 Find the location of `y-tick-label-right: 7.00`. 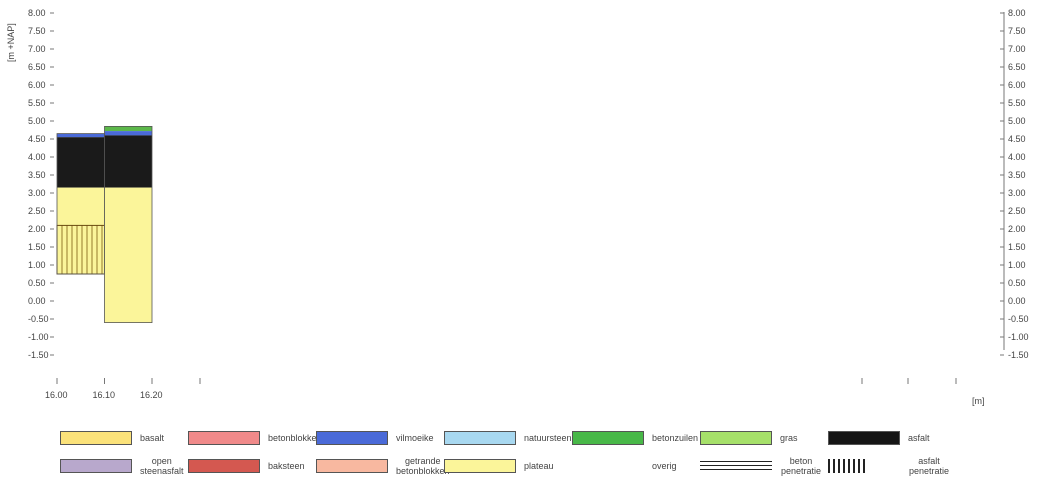

y-tick-label-right: 7.00 is located at coordinates (1017, 49).